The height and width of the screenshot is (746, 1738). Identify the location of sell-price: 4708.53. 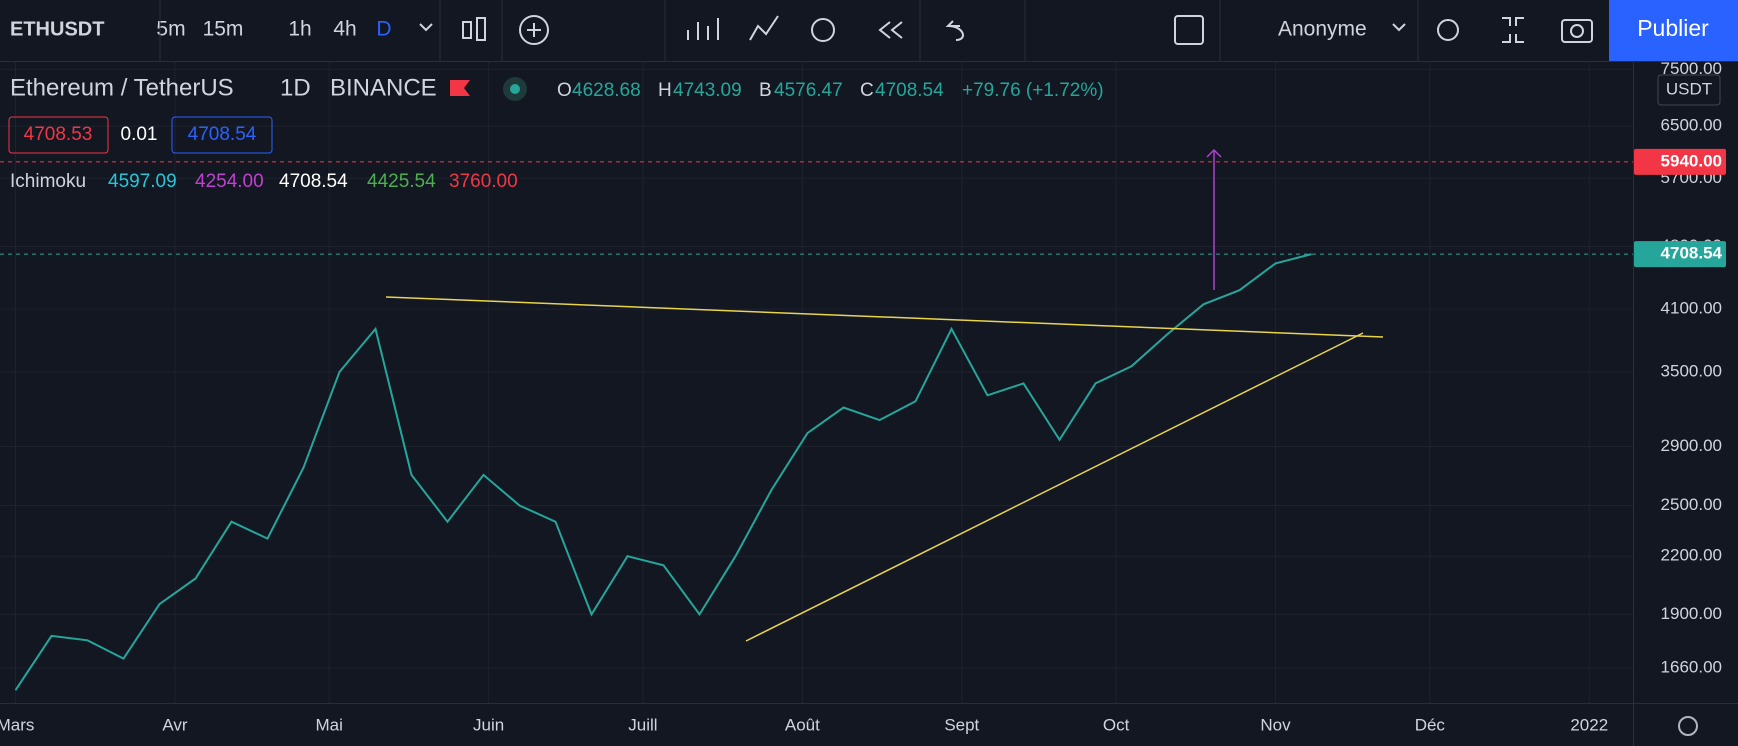
(58, 134).